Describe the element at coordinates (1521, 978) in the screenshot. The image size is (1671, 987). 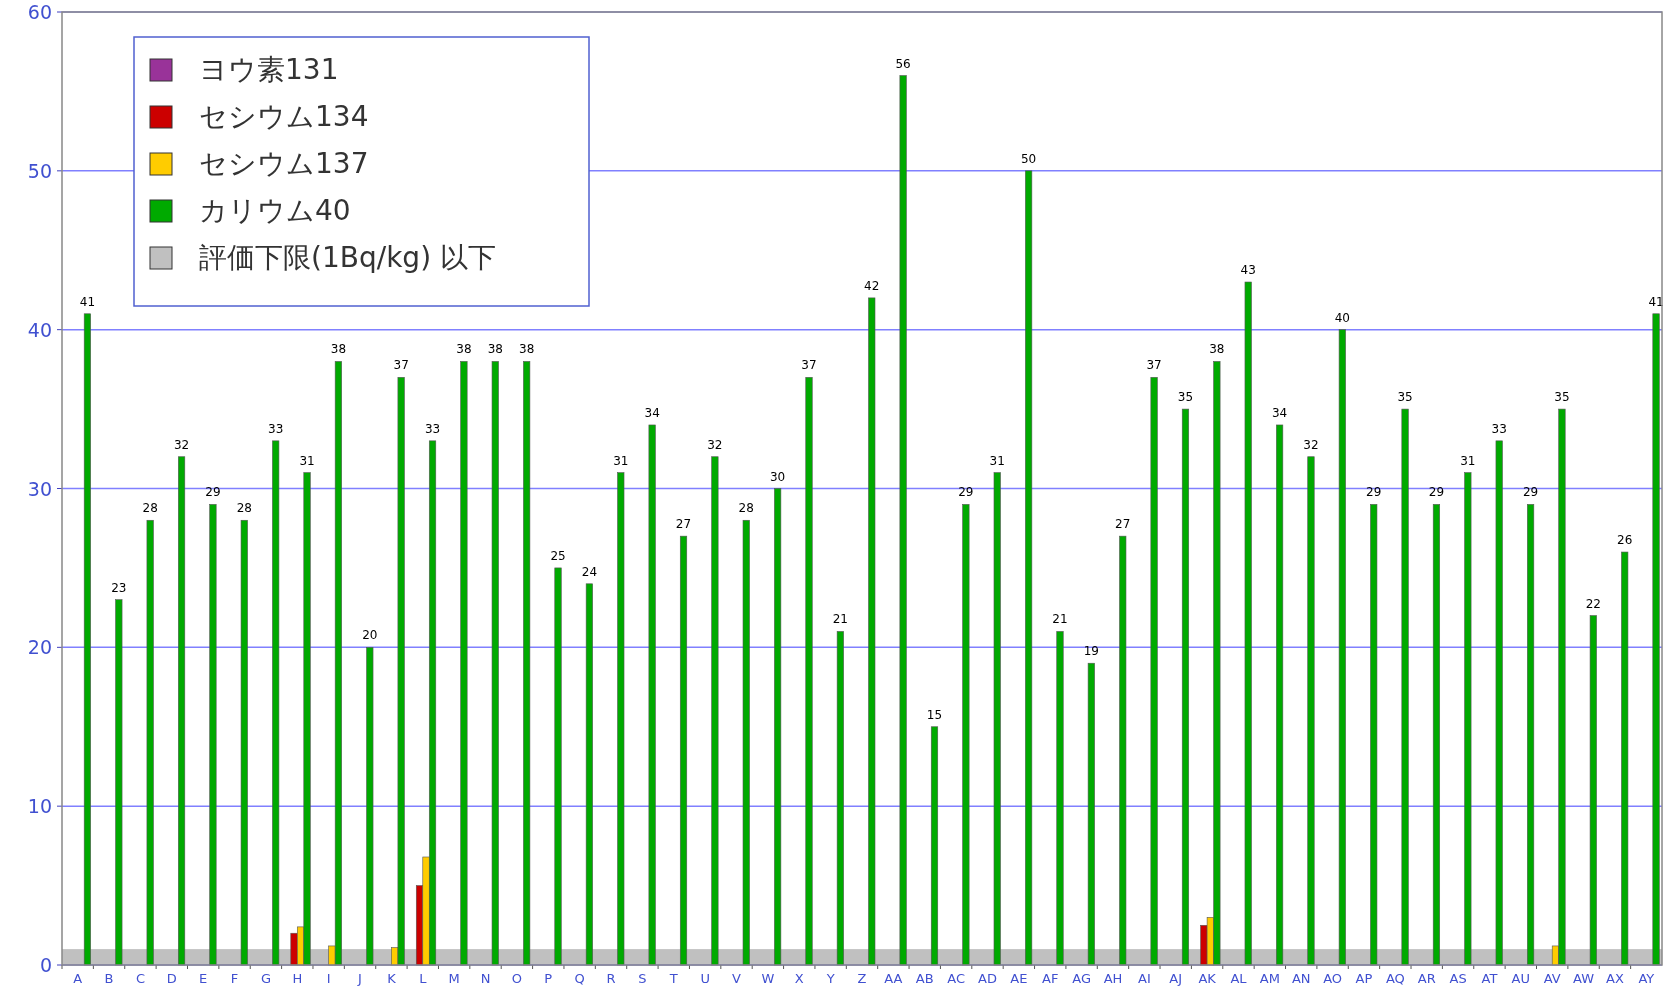
I see `x-tick-label: AU` at that location.